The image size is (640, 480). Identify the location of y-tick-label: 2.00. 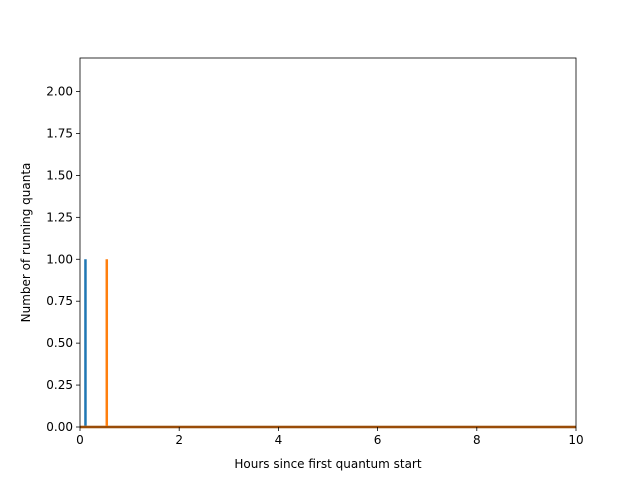
(59, 92).